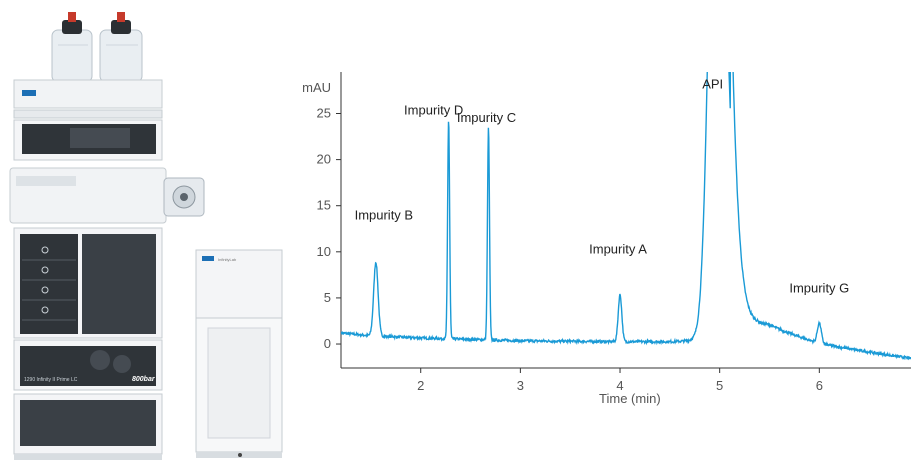 The height and width of the screenshot is (464, 911). I want to click on x-tick-label: 5, so click(719, 385).